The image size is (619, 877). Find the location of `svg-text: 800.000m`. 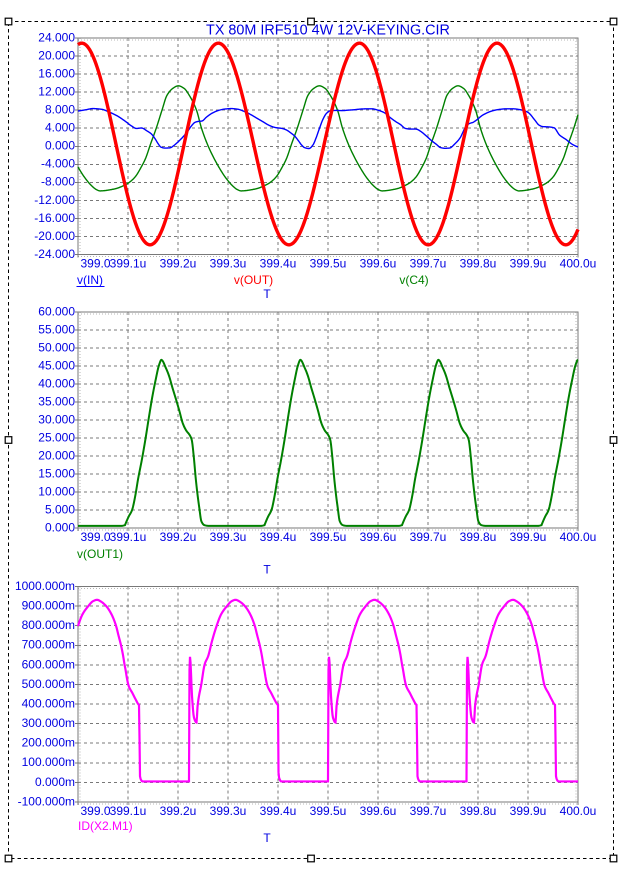

svg-text: 800.000m is located at coordinates (48, 625).